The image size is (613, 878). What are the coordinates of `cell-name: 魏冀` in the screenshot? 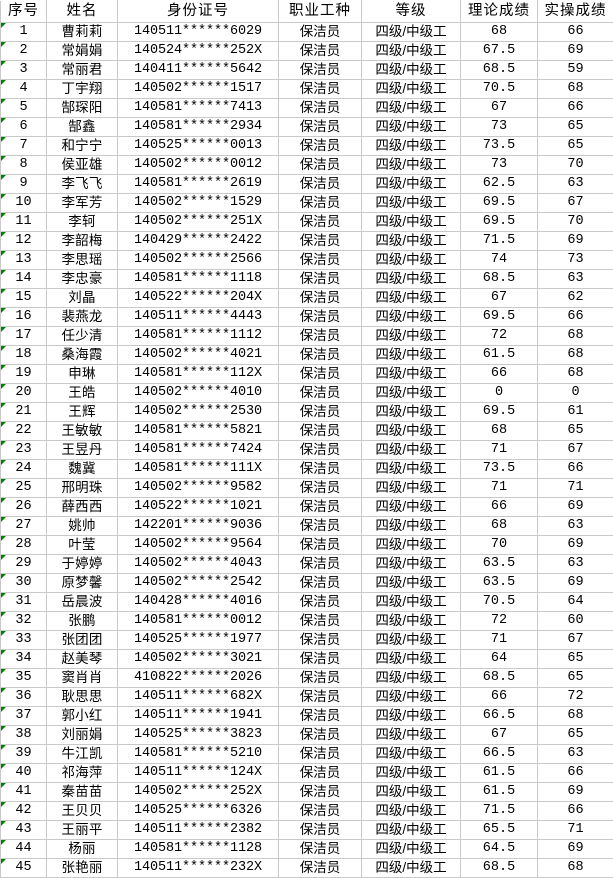 It's located at (82, 469).